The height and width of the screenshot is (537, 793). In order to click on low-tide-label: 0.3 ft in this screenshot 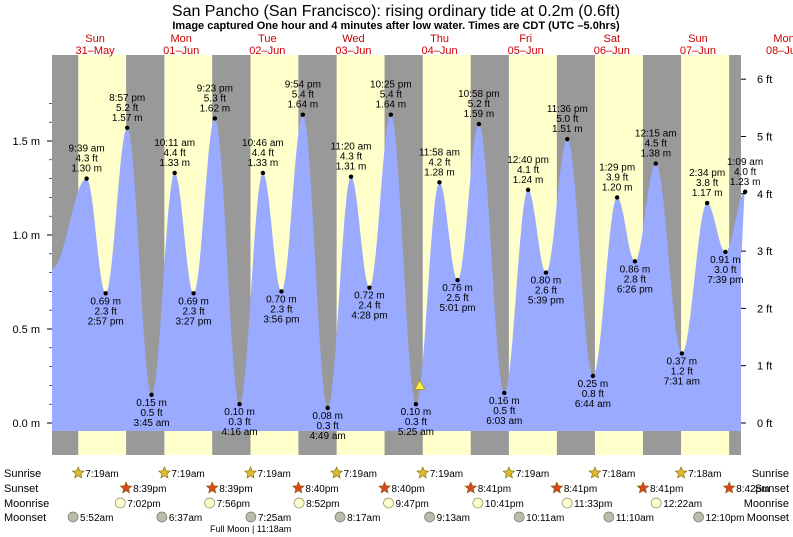, I will do `click(328, 426)`.